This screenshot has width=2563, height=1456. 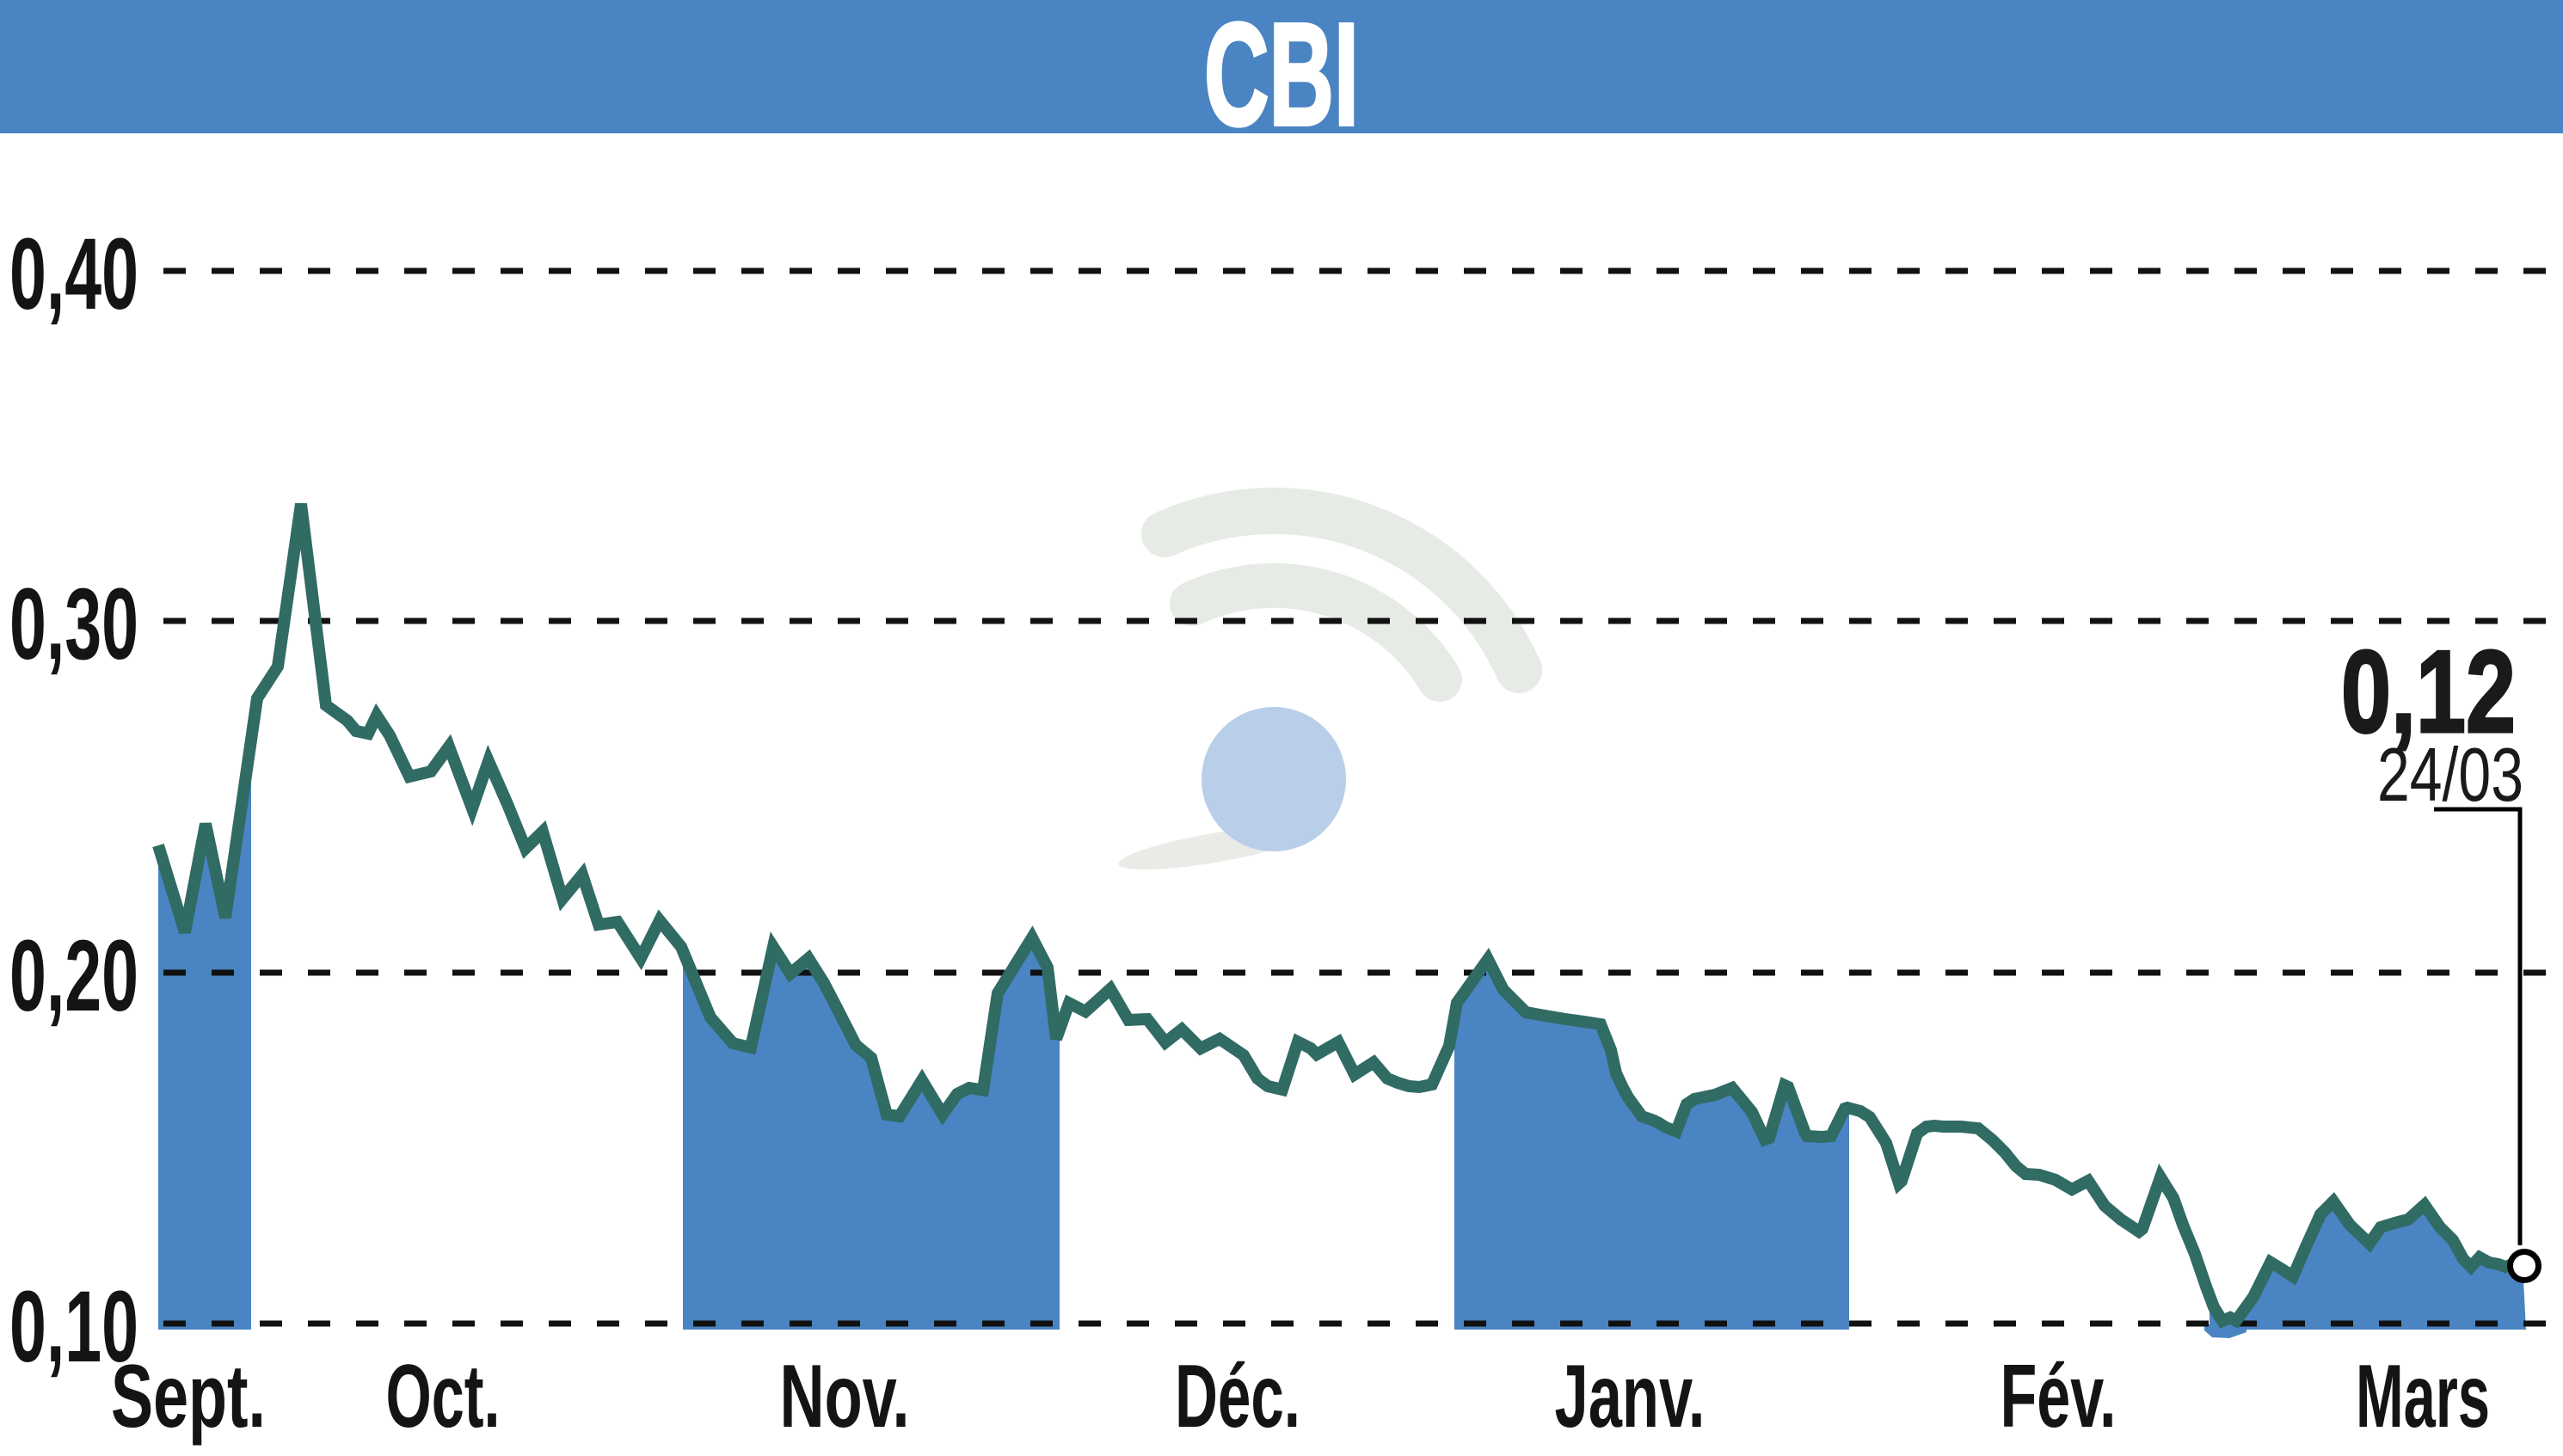 I want to click on svg-text: 0,12, so click(x=2428, y=692).